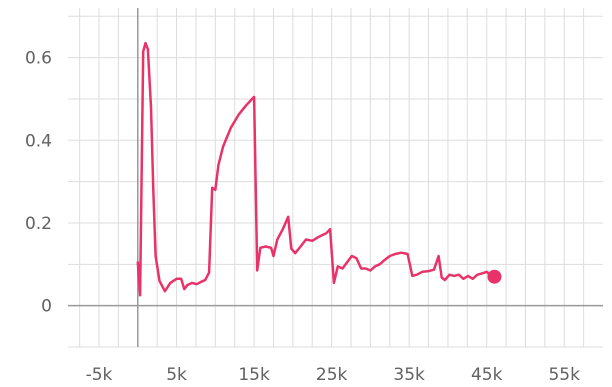  I want to click on y-tick-label: 0.2, so click(38, 224).